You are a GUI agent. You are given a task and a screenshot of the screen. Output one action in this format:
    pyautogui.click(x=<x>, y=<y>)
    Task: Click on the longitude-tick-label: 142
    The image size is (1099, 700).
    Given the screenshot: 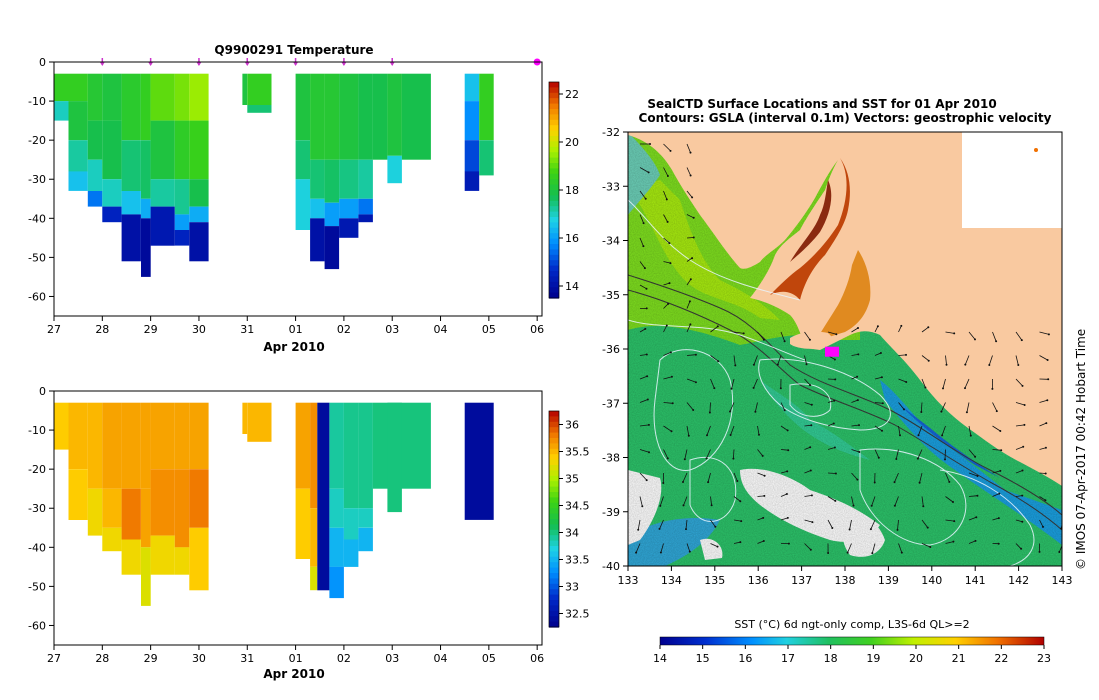 What is the action you would take?
    pyautogui.click(x=1018, y=580)
    